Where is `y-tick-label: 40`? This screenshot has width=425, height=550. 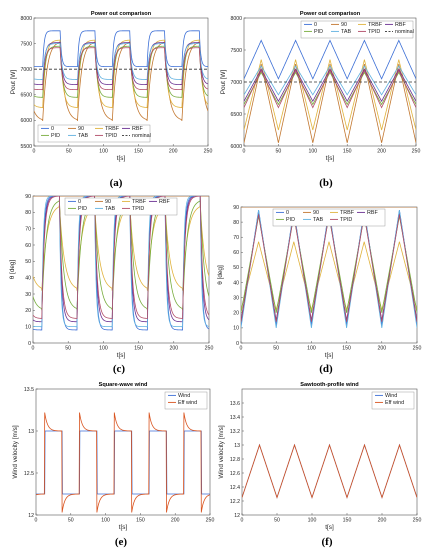
y-tick-label: 40 is located at coordinates (28, 278).